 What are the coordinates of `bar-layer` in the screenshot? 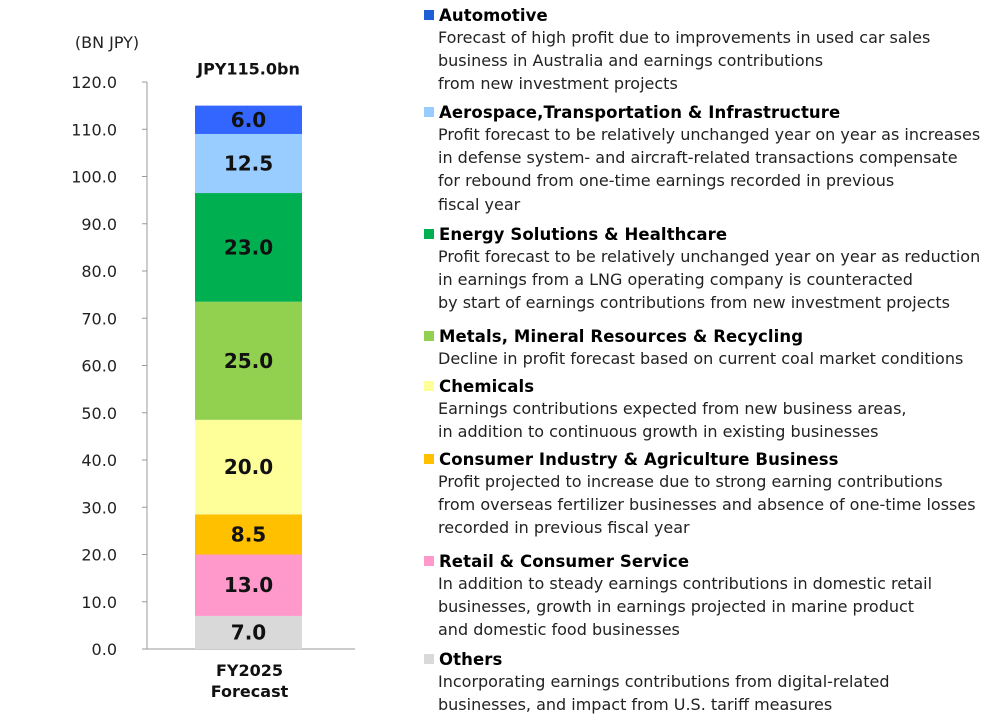 It's located at (248, 377).